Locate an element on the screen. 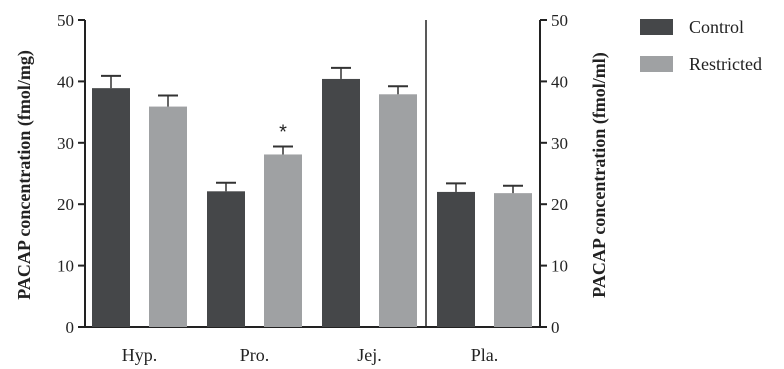  left-y-tick-label: 30 is located at coordinates (65, 143).